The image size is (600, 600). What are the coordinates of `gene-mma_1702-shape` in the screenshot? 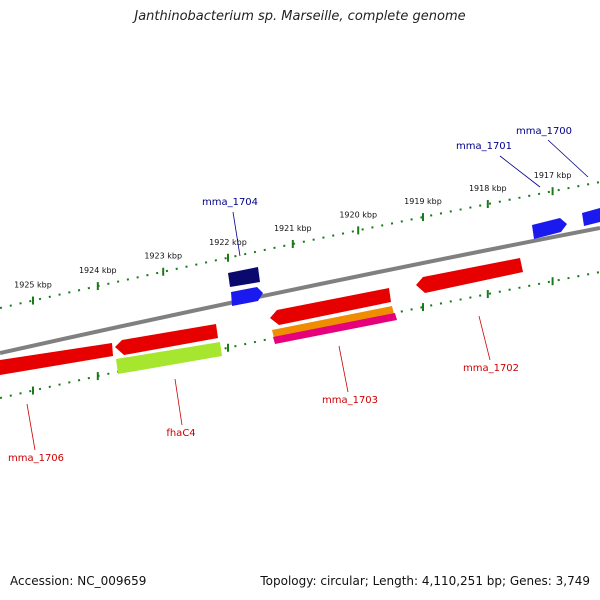 It's located at (469, 275).